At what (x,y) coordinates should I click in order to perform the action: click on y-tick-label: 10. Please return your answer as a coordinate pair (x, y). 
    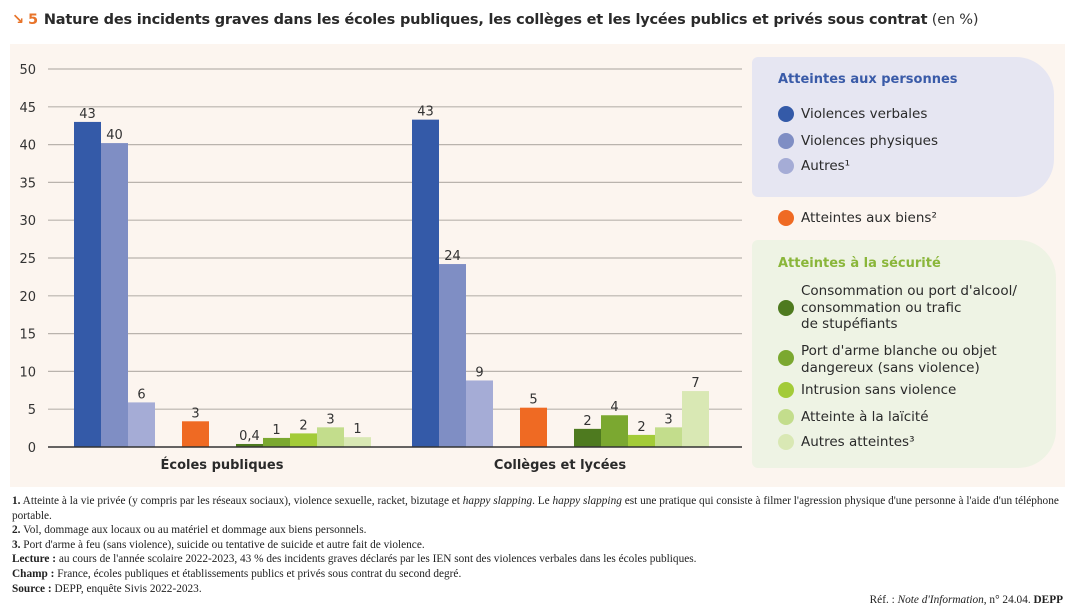
    Looking at the image, I should click on (27, 372).